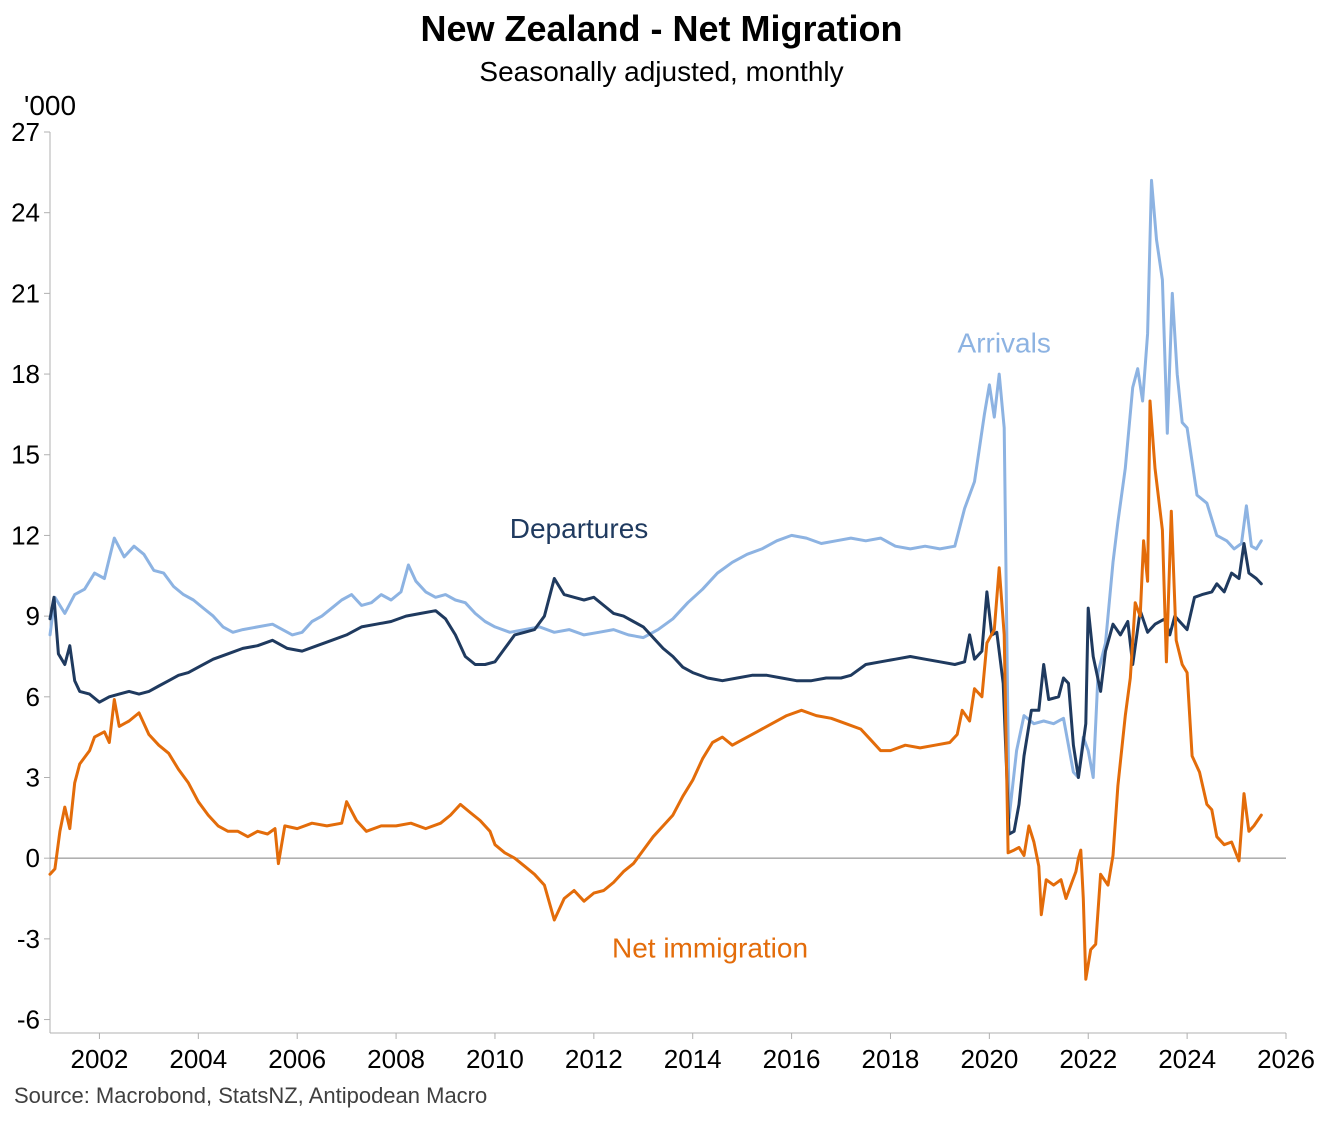  Describe the element at coordinates (25, 213) in the screenshot. I see `y-tick-label: 24` at that location.